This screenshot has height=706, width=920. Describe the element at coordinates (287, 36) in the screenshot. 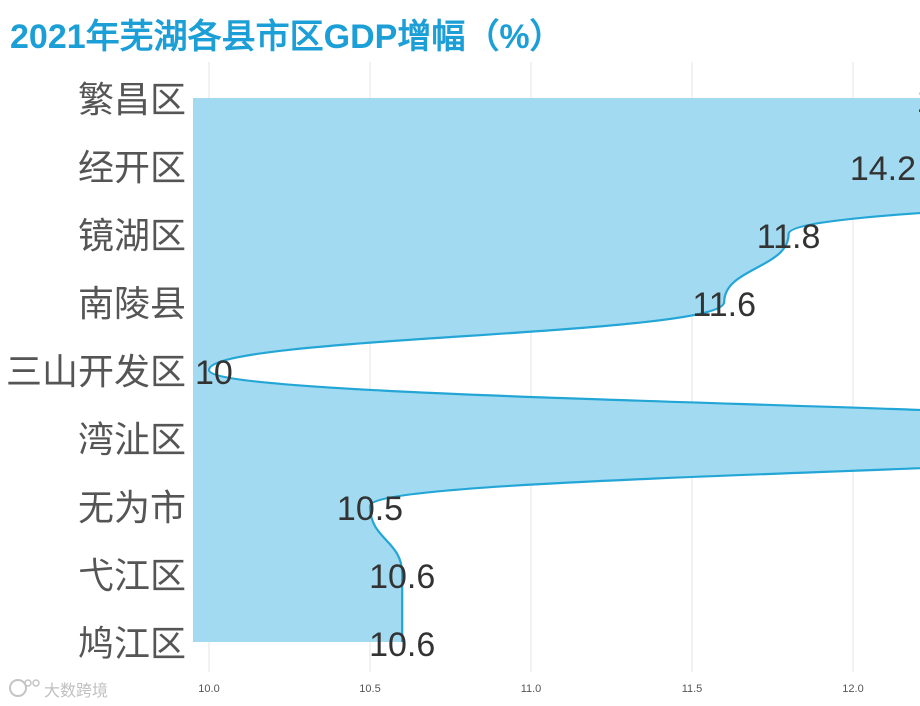

I see `chart-title: 2021年芜湖各县市区GDP增幅（%）` at that location.